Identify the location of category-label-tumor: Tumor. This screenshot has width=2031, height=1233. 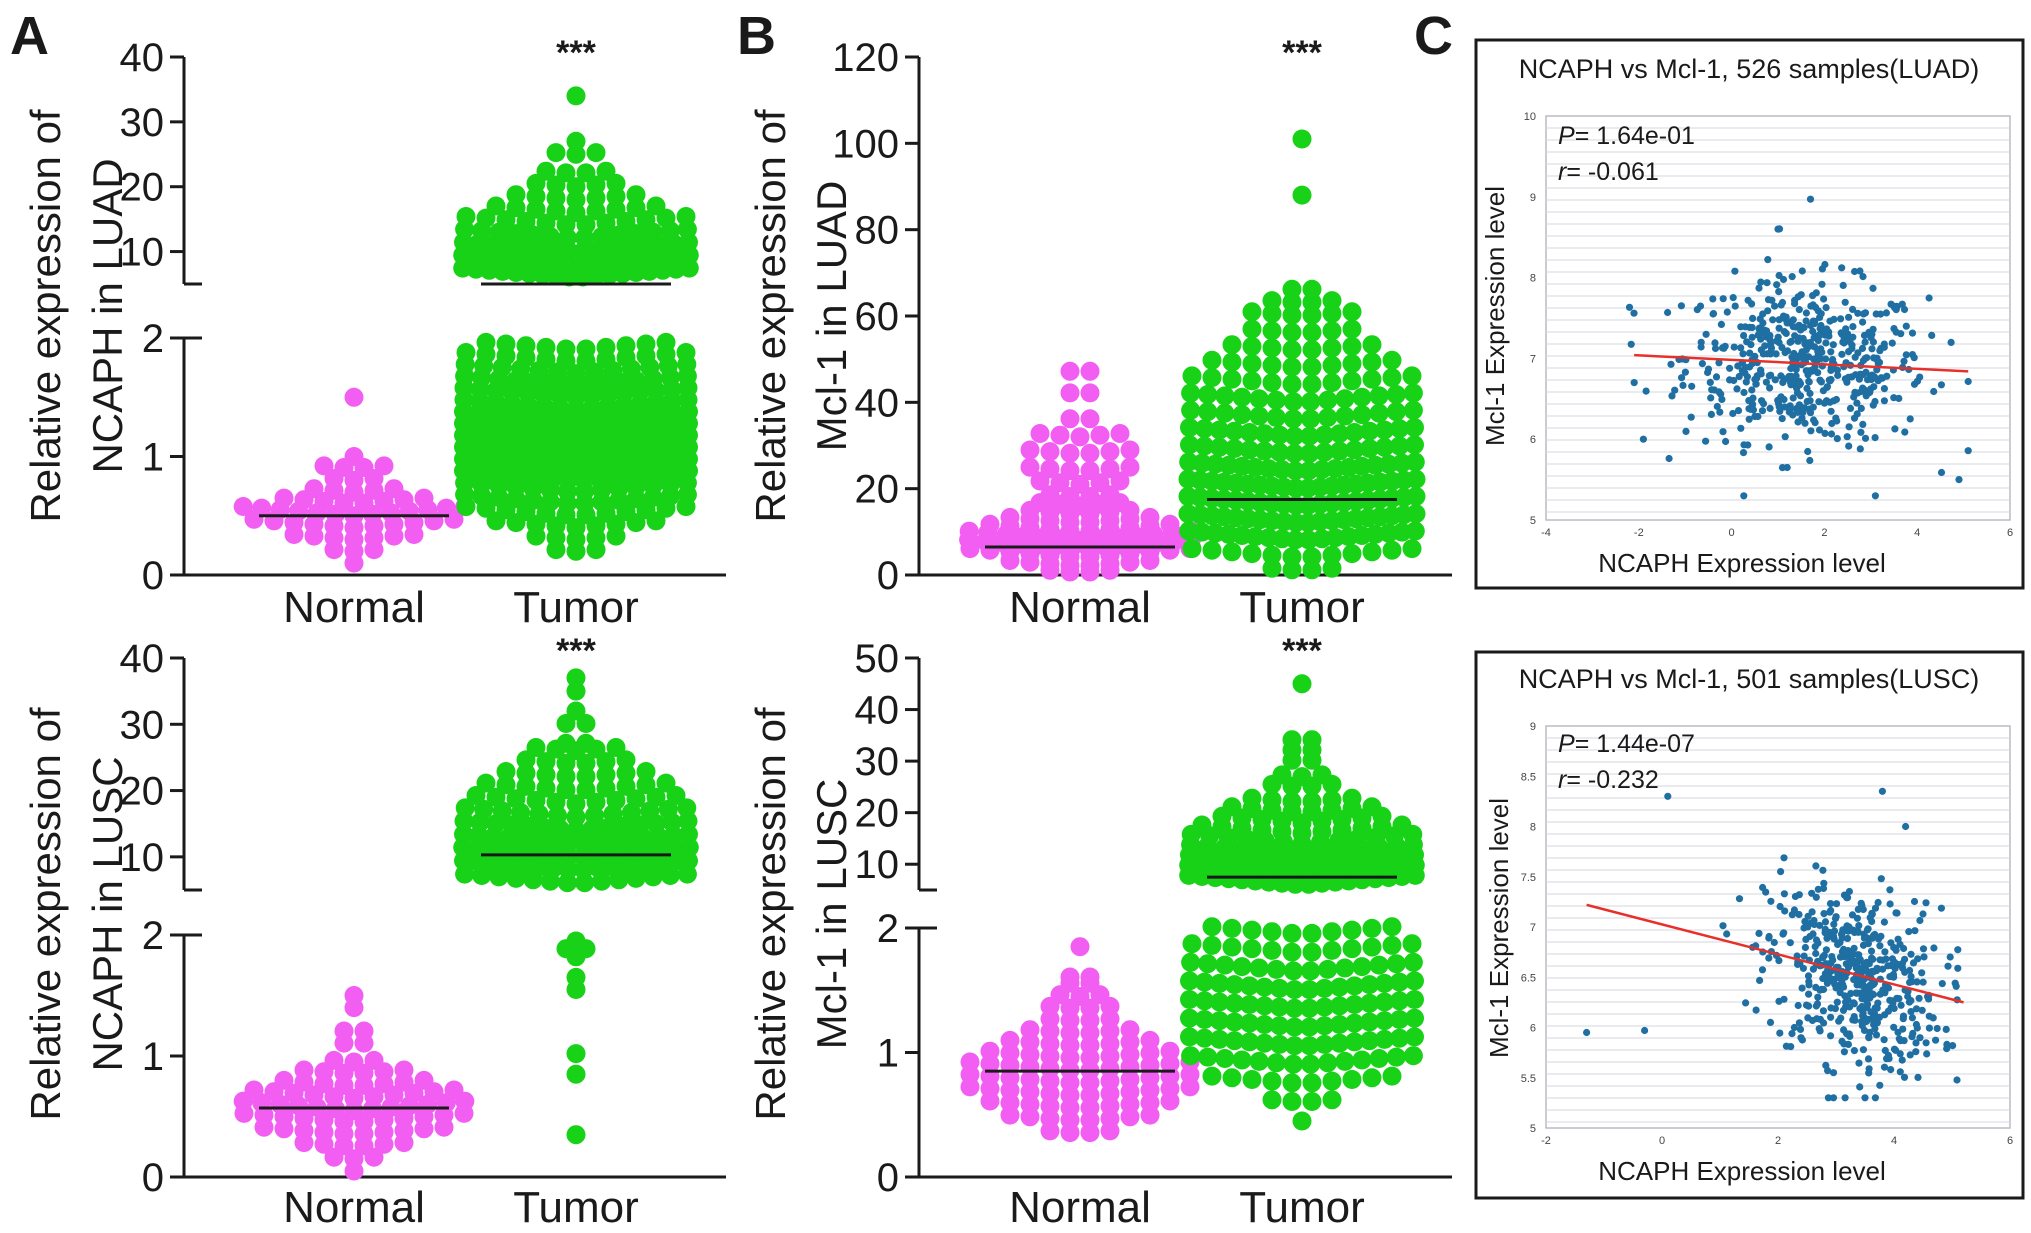
(576, 1207).